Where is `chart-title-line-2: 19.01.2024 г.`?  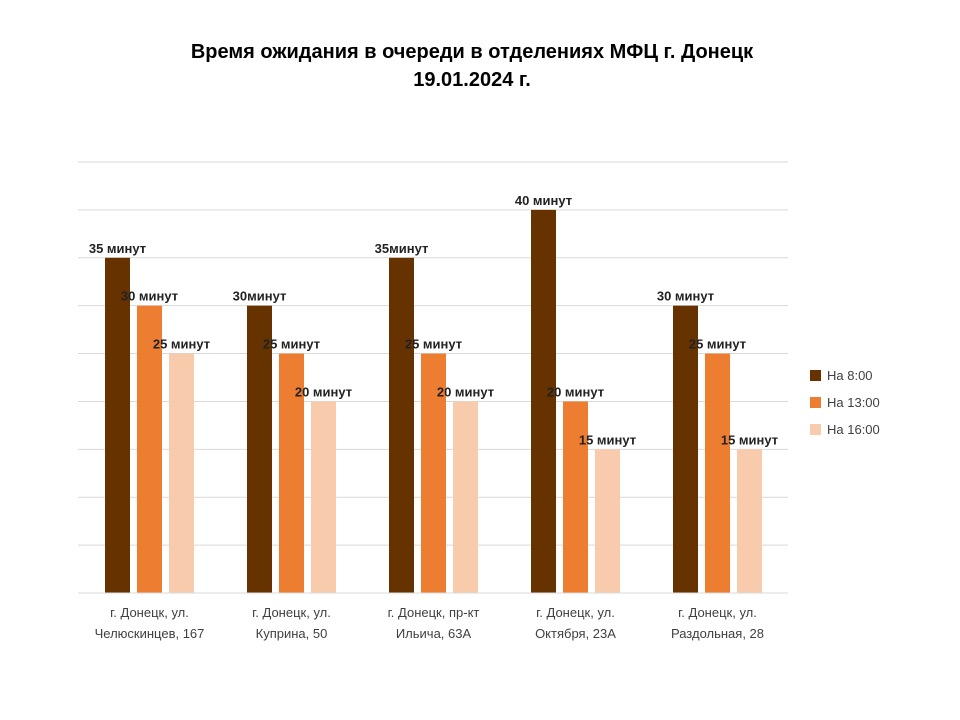 chart-title-line-2: 19.01.2024 г. is located at coordinates (472, 80).